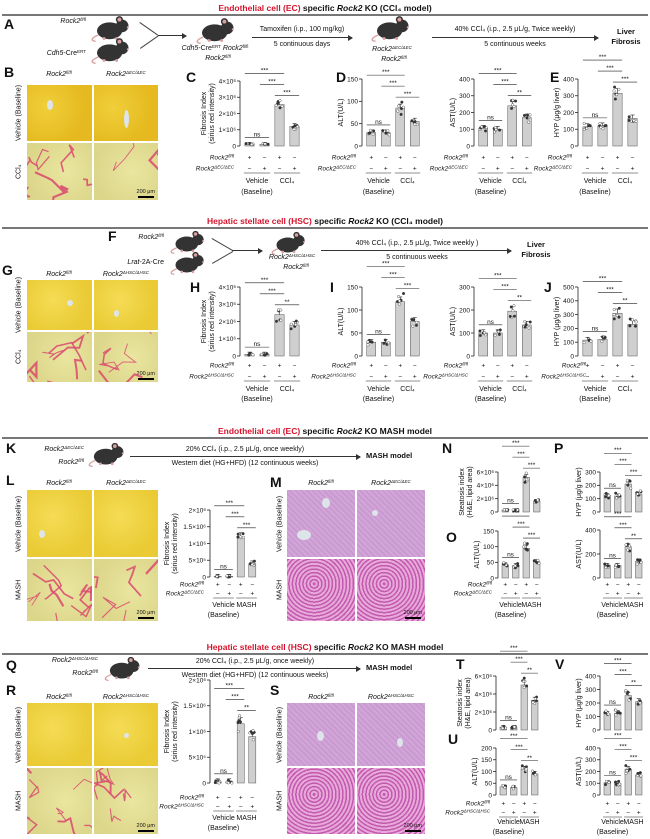 The height and width of the screenshot is (839, 650). Describe the element at coordinates (59, 274) in the screenshot. I see `column-label-flox: Rock2fl/fl` at that location.